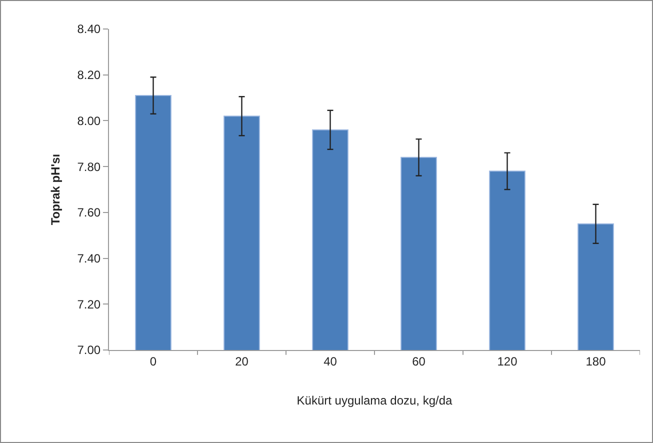  Describe the element at coordinates (89, 75) in the screenshot. I see `y-tick-label: 8.20` at that location.